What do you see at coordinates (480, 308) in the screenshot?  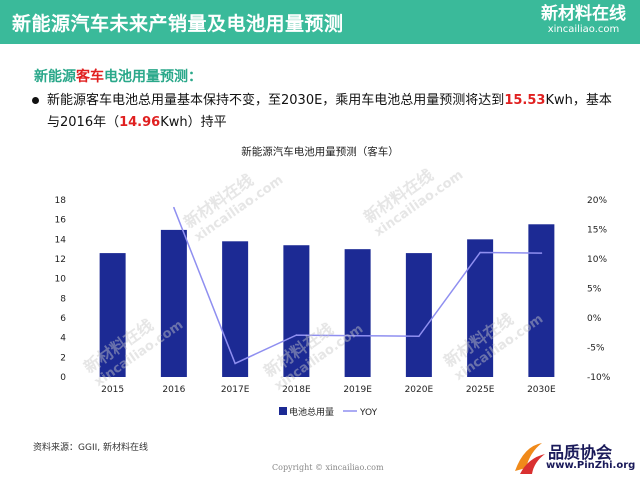 I see `bar-2025E` at bounding box center [480, 308].